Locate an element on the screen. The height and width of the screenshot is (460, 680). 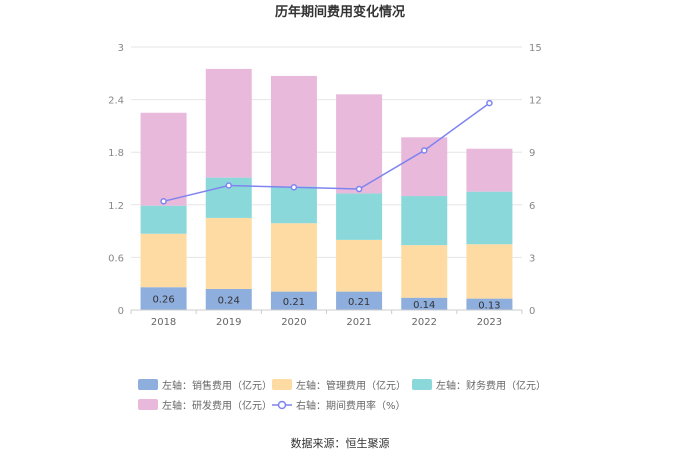
category-label: 2018 is located at coordinates (163, 322).